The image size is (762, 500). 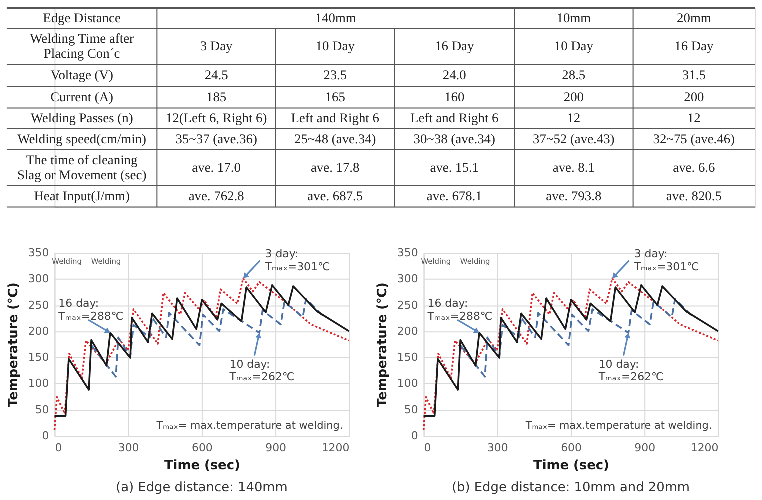 What do you see at coordinates (216, 75) in the screenshot?
I see `text: 24.5` at bounding box center [216, 75].